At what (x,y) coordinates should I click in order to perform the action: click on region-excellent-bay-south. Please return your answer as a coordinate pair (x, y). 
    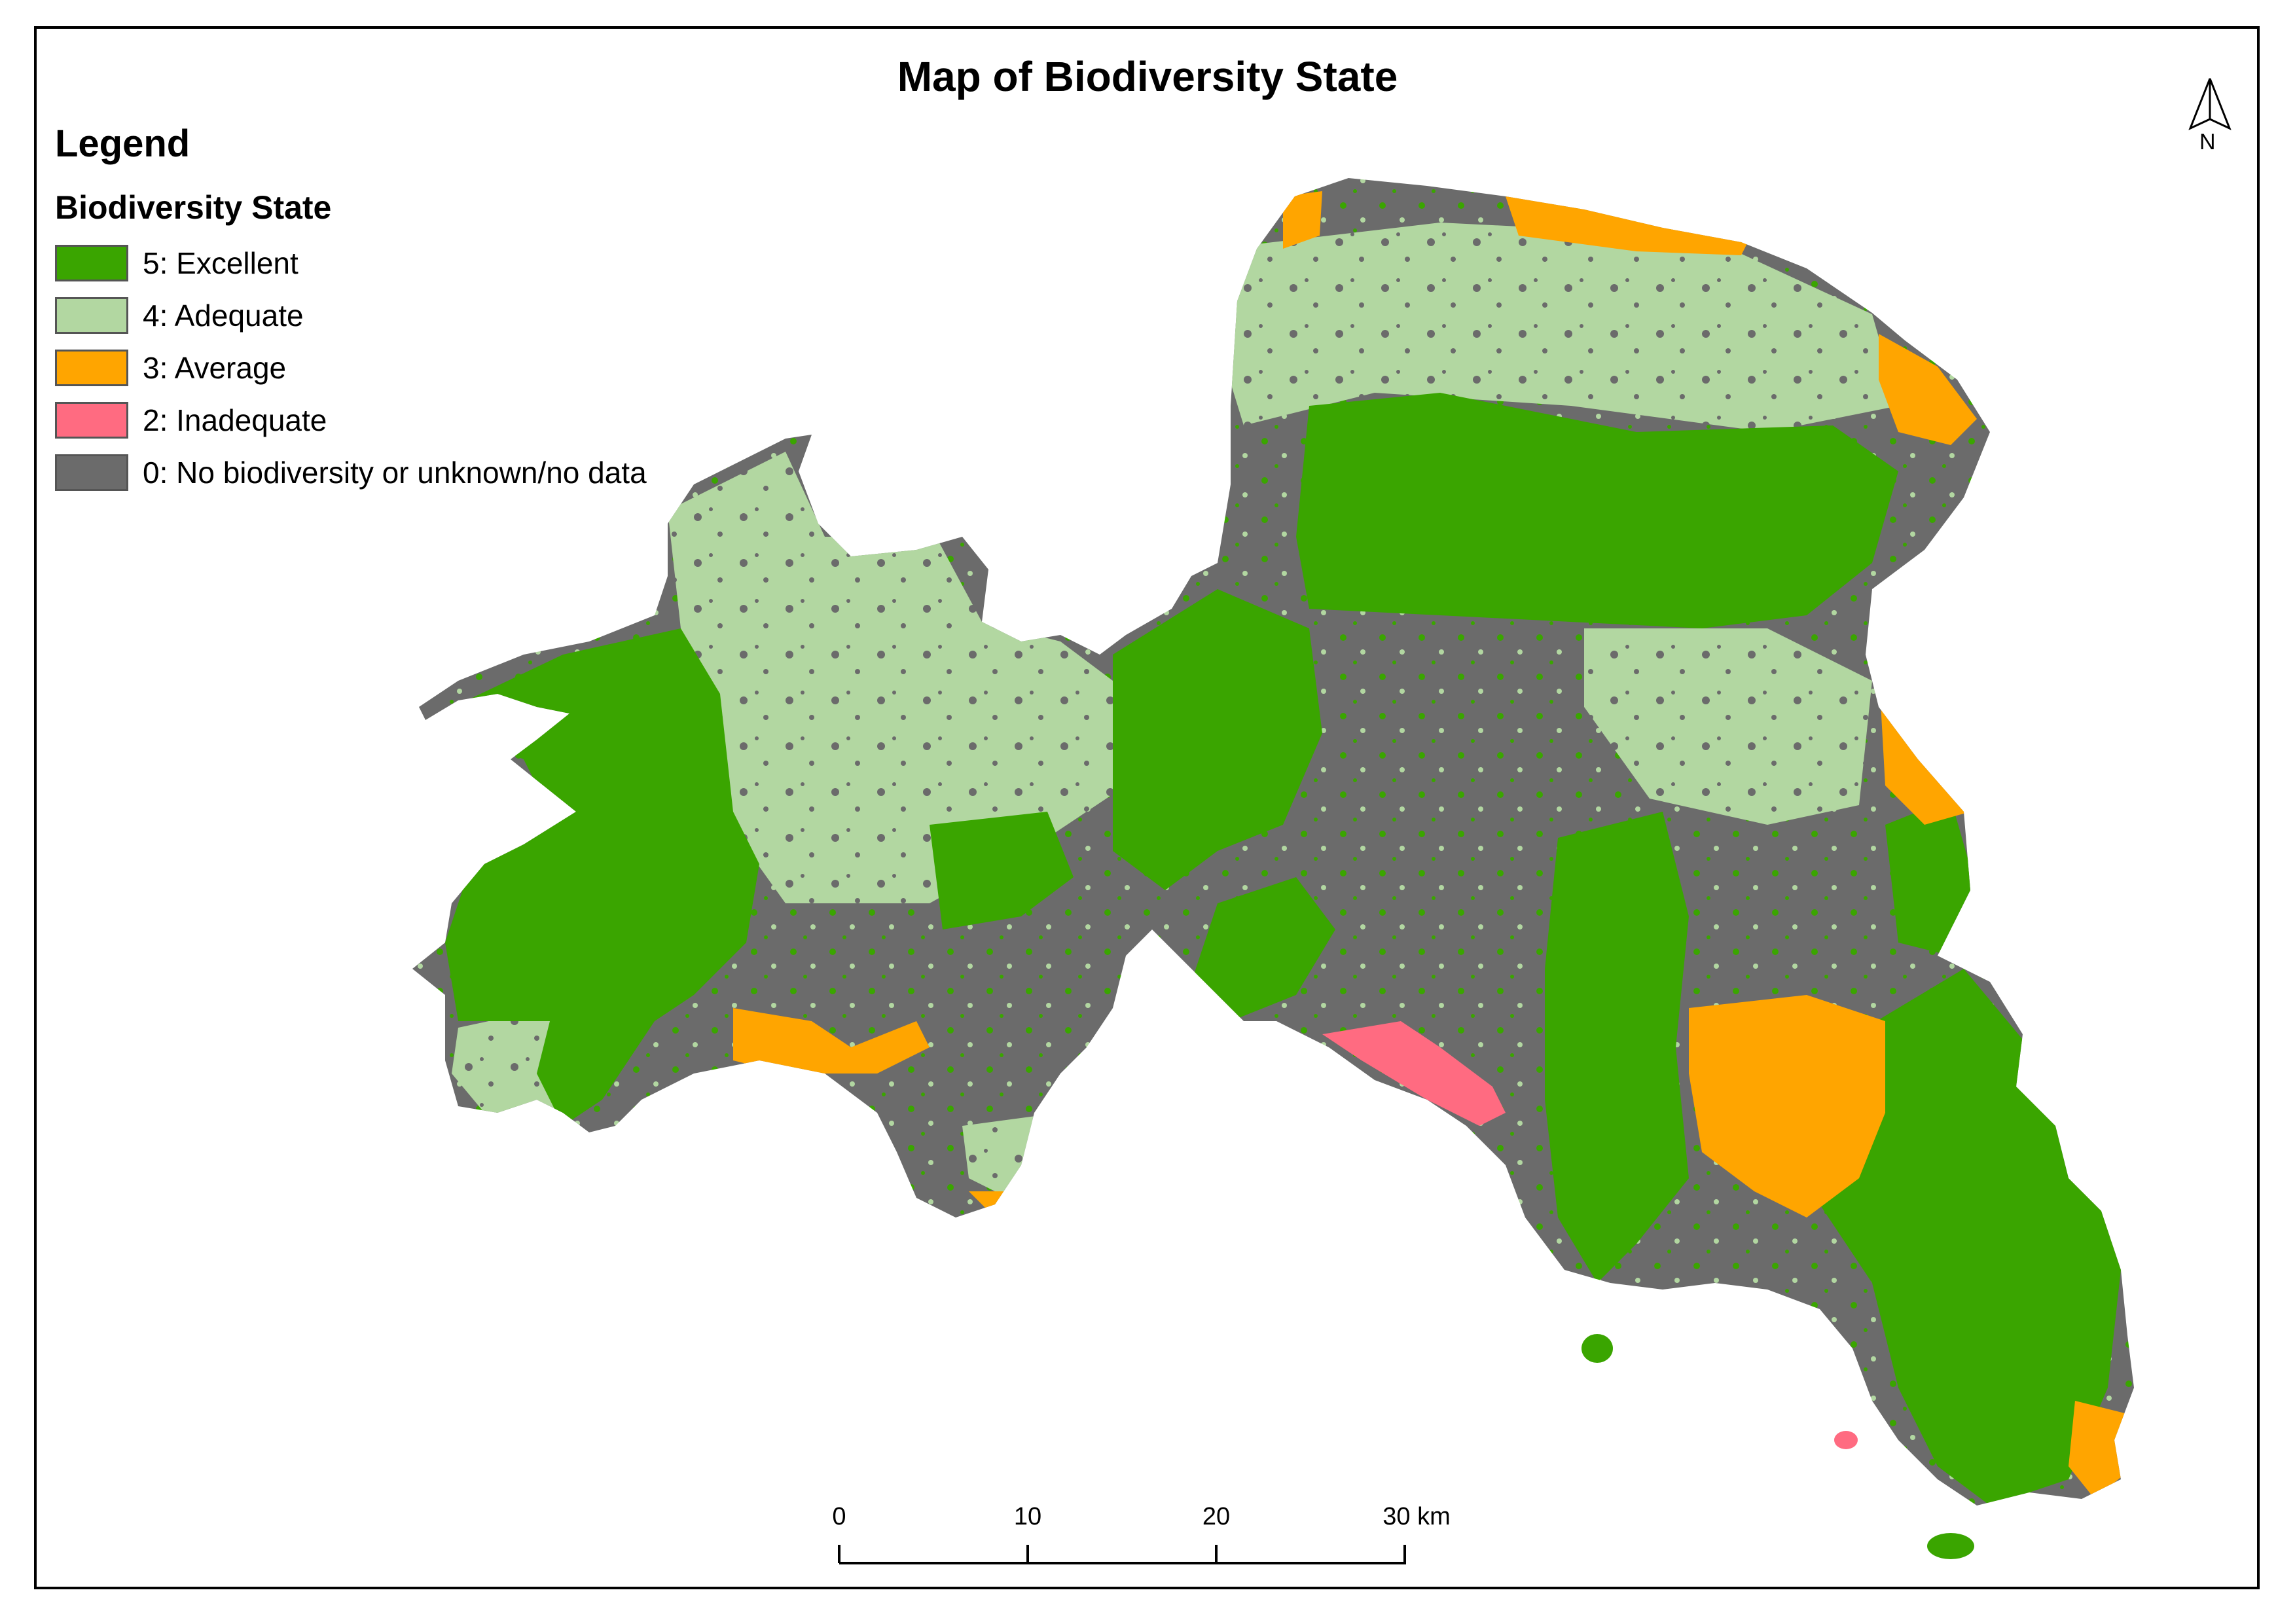
    Looking at the image, I should click on (1002, 870).